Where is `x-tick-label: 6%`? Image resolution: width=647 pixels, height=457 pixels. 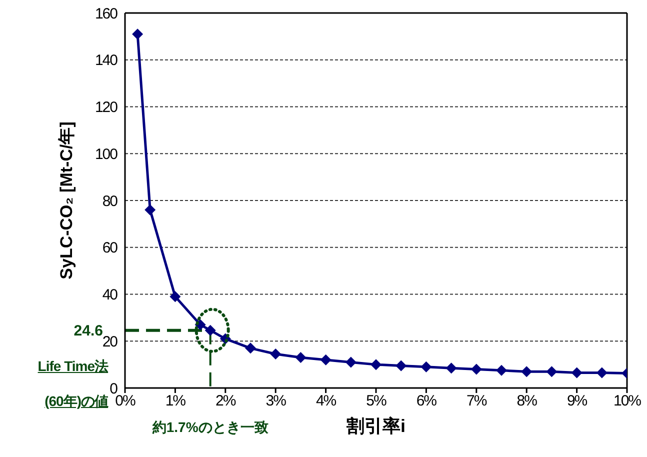 x-tick-label: 6% is located at coordinates (426, 401).